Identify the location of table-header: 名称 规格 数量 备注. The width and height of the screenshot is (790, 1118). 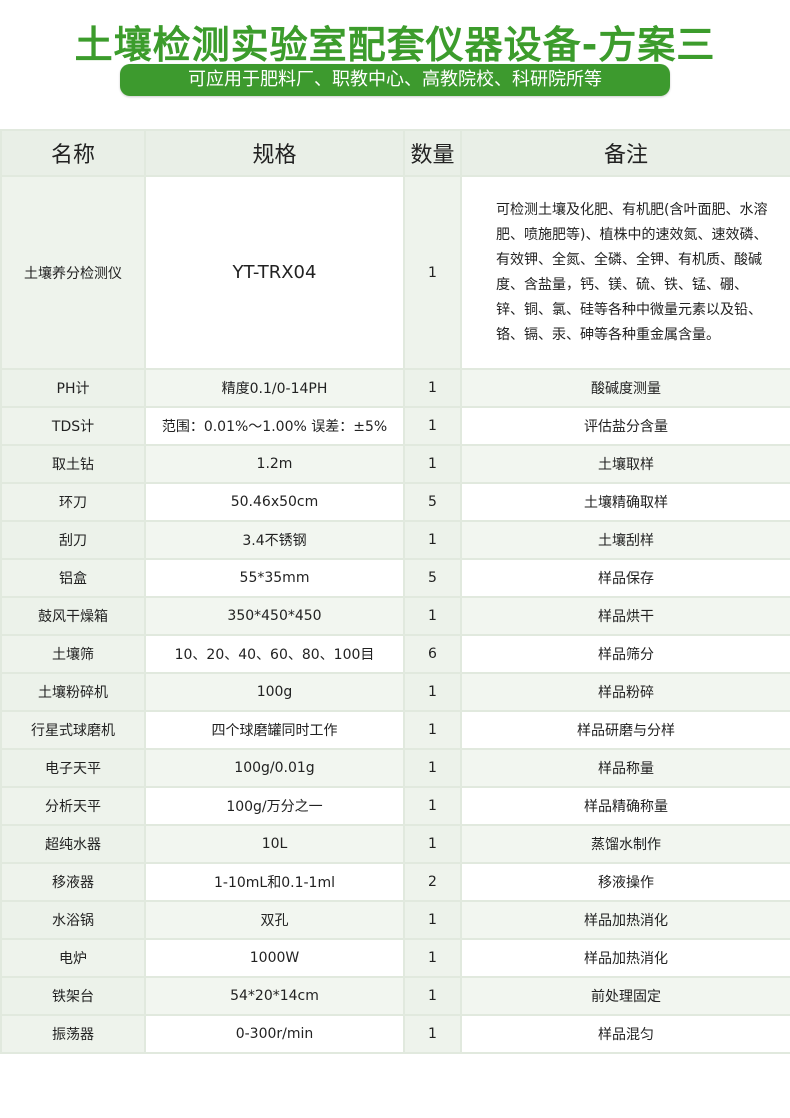
(395, 153).